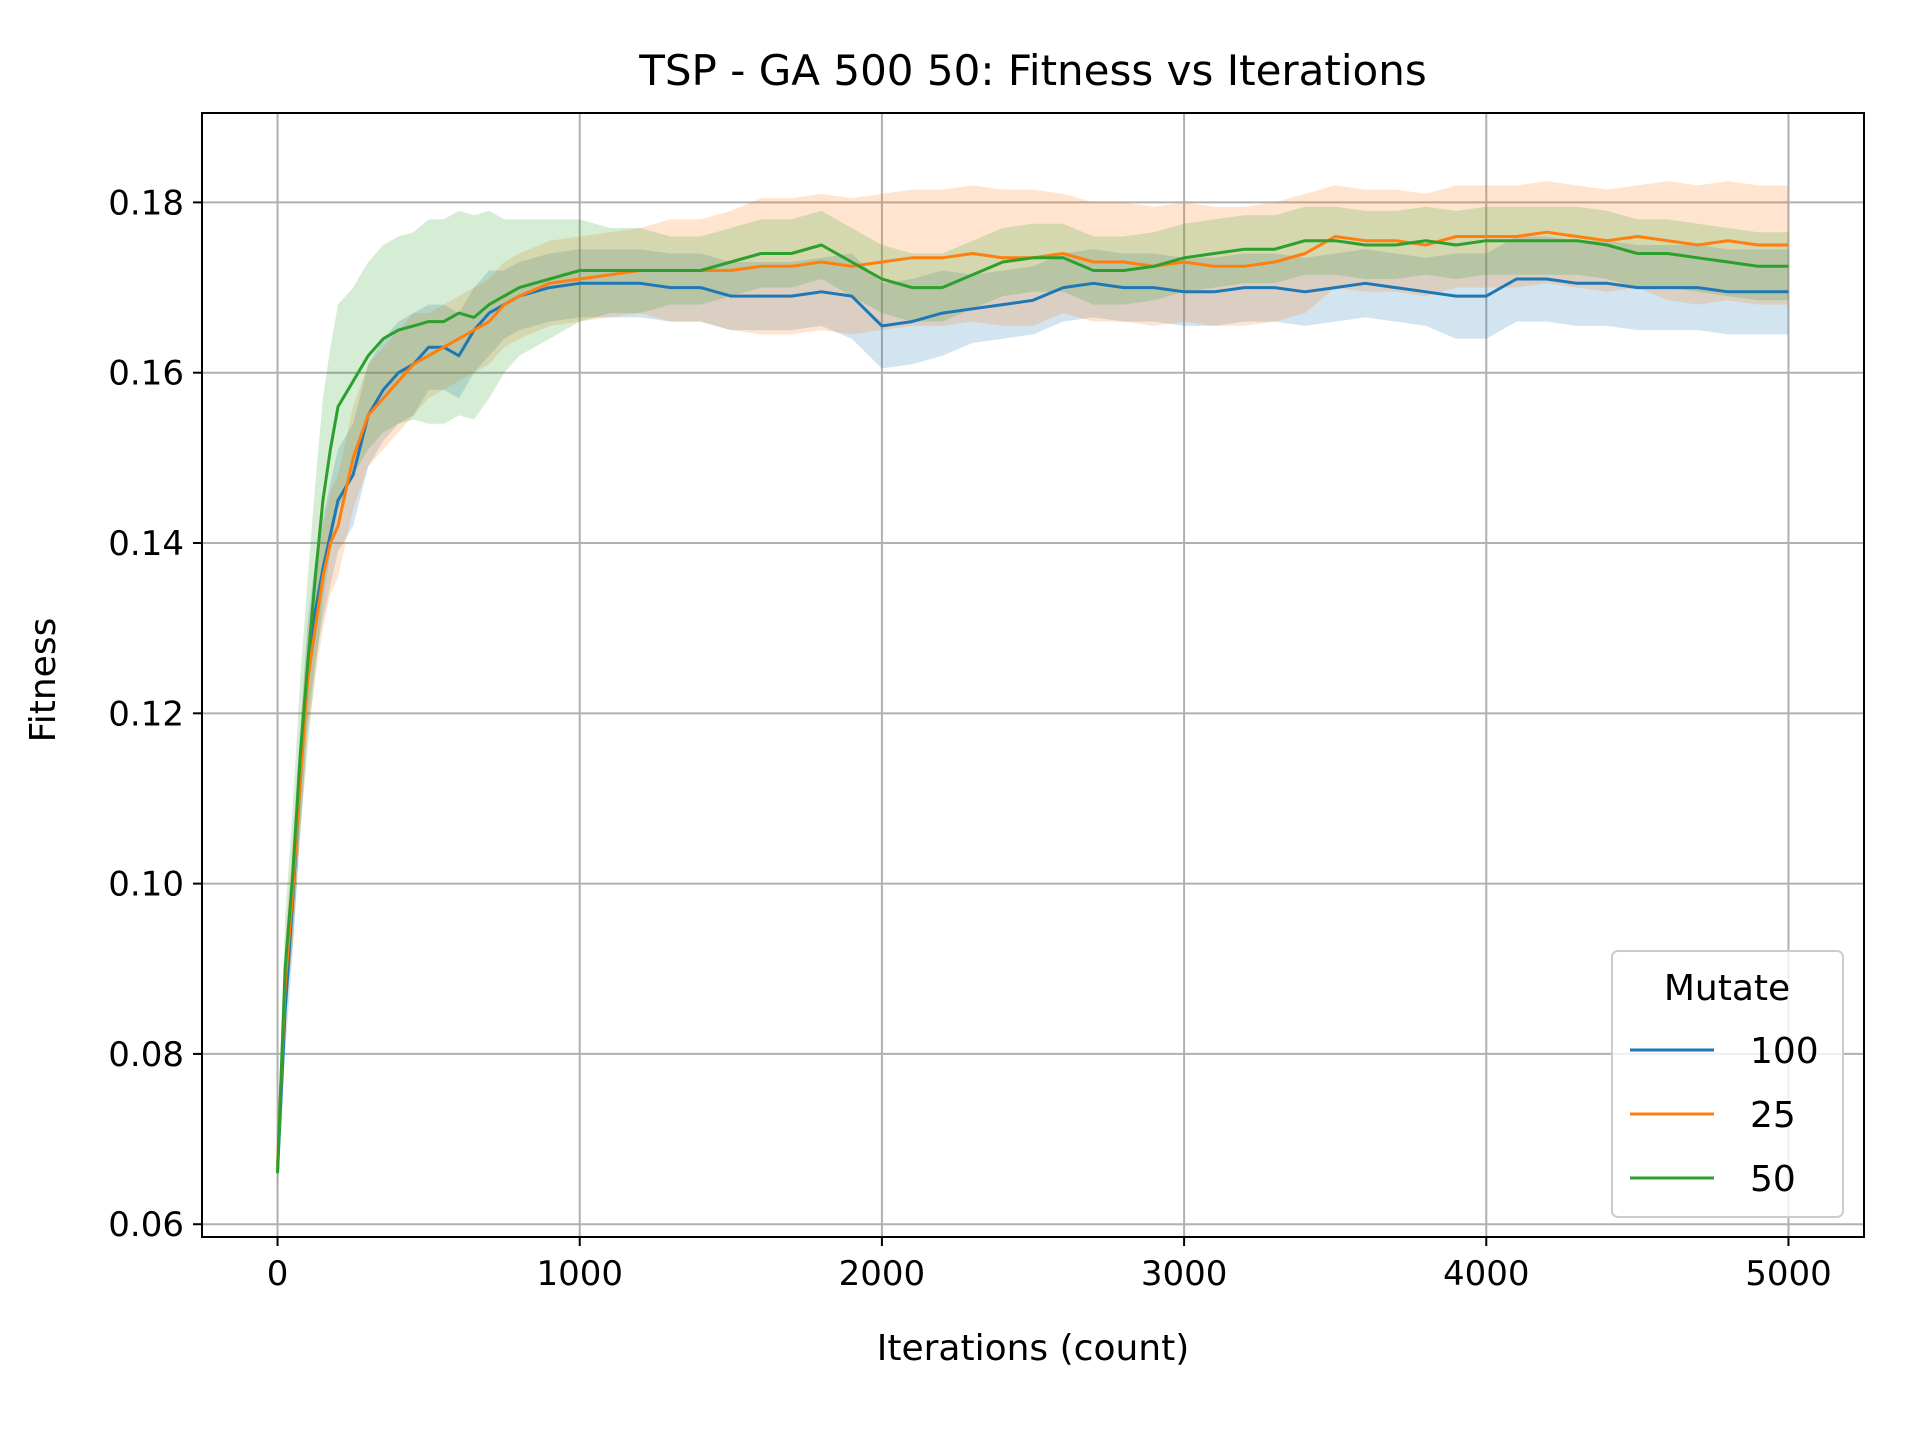 The image size is (1920, 1440). Describe the element at coordinates (1773, 1179) in the screenshot. I see `legend-label-50: 50` at that location.